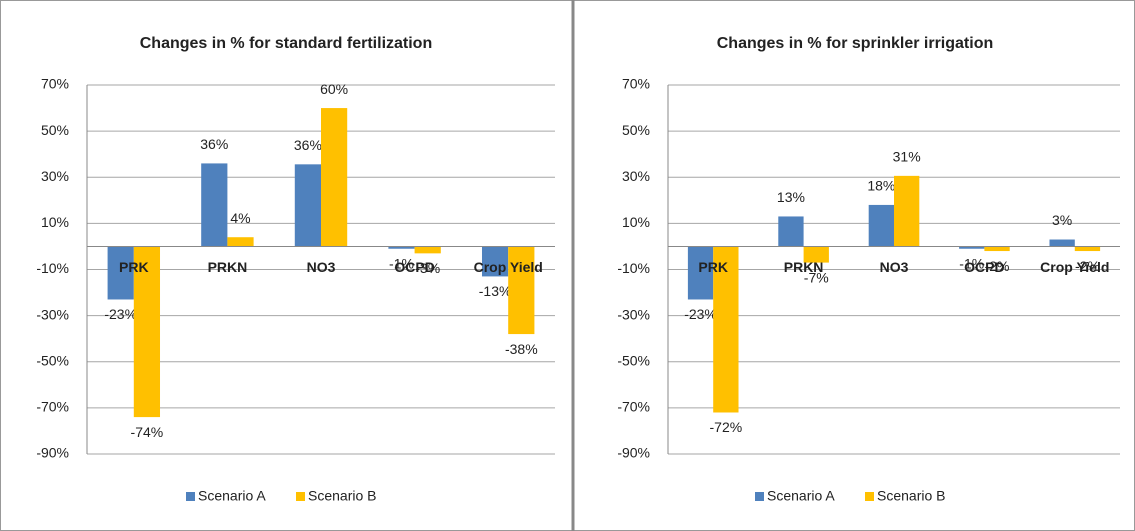 The width and height of the screenshot is (1135, 531). Describe the element at coordinates (1062, 220) in the screenshot. I see `data-label: 3%` at that location.